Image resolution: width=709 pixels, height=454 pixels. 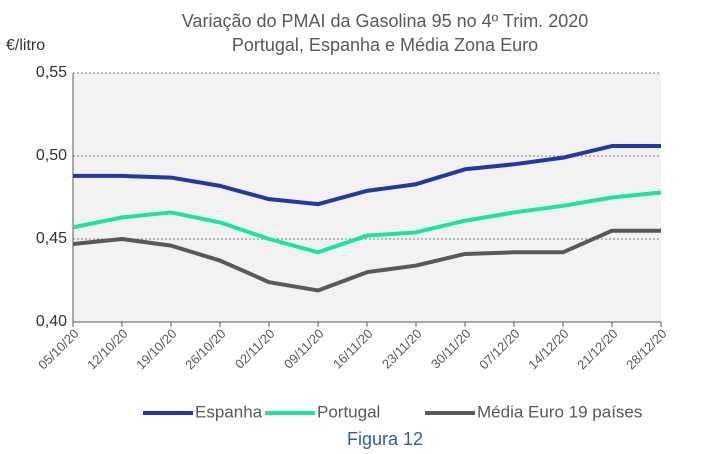 I want to click on y-tick-label: 0,50, so click(x=51, y=155).